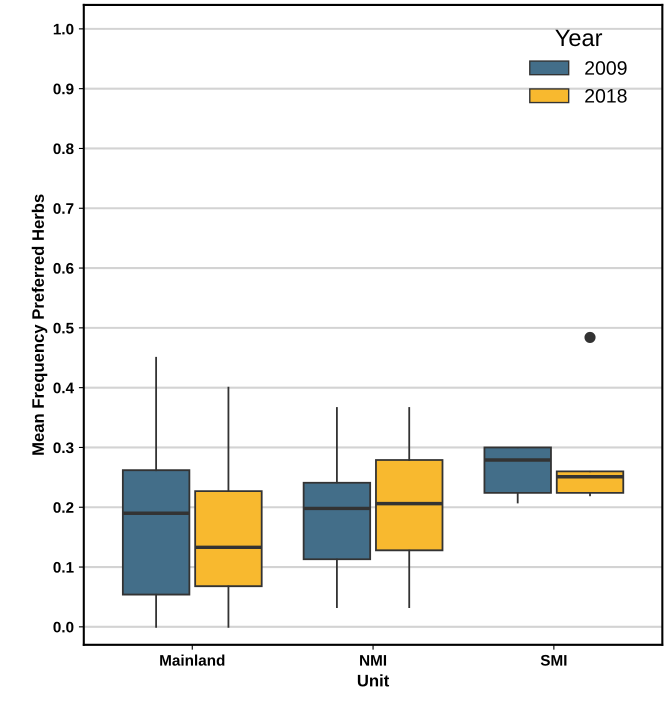 Image resolution: width=665 pixels, height=707 pixels. What do you see at coordinates (553, 660) in the screenshot?
I see `x-tick-label: SMI` at bounding box center [553, 660].